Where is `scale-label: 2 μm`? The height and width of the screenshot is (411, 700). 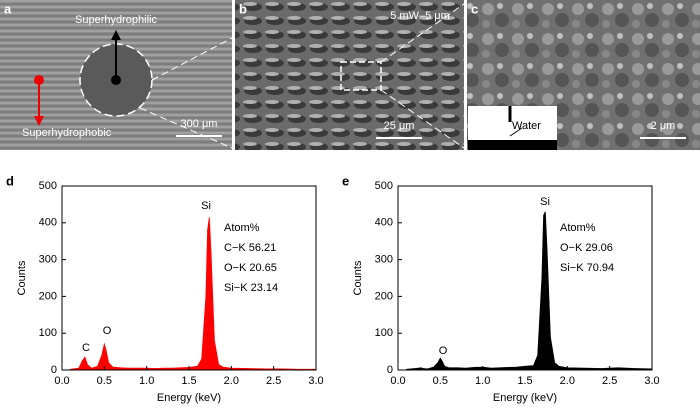 scale-label: 2 μm is located at coordinates (663, 126).